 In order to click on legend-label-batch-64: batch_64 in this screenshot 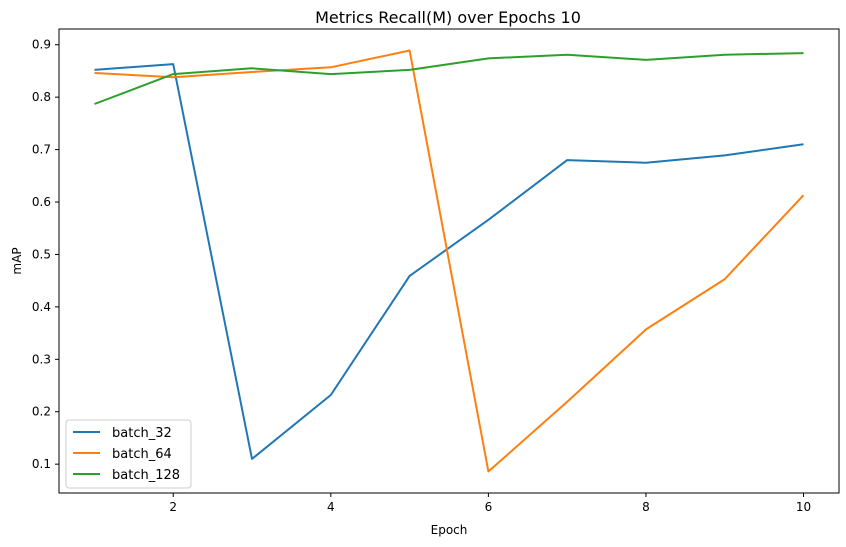, I will do `click(142, 454)`.